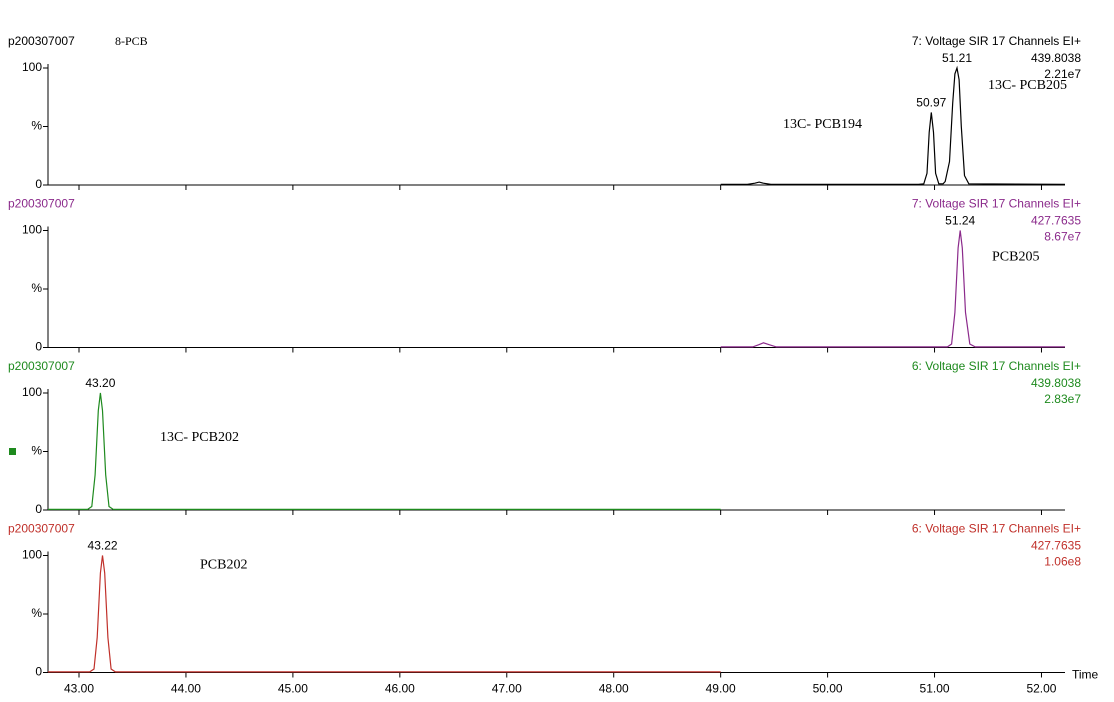 This screenshot has height=702, width=1114. I want to click on x-tick-label: 50.00, so click(828, 689).